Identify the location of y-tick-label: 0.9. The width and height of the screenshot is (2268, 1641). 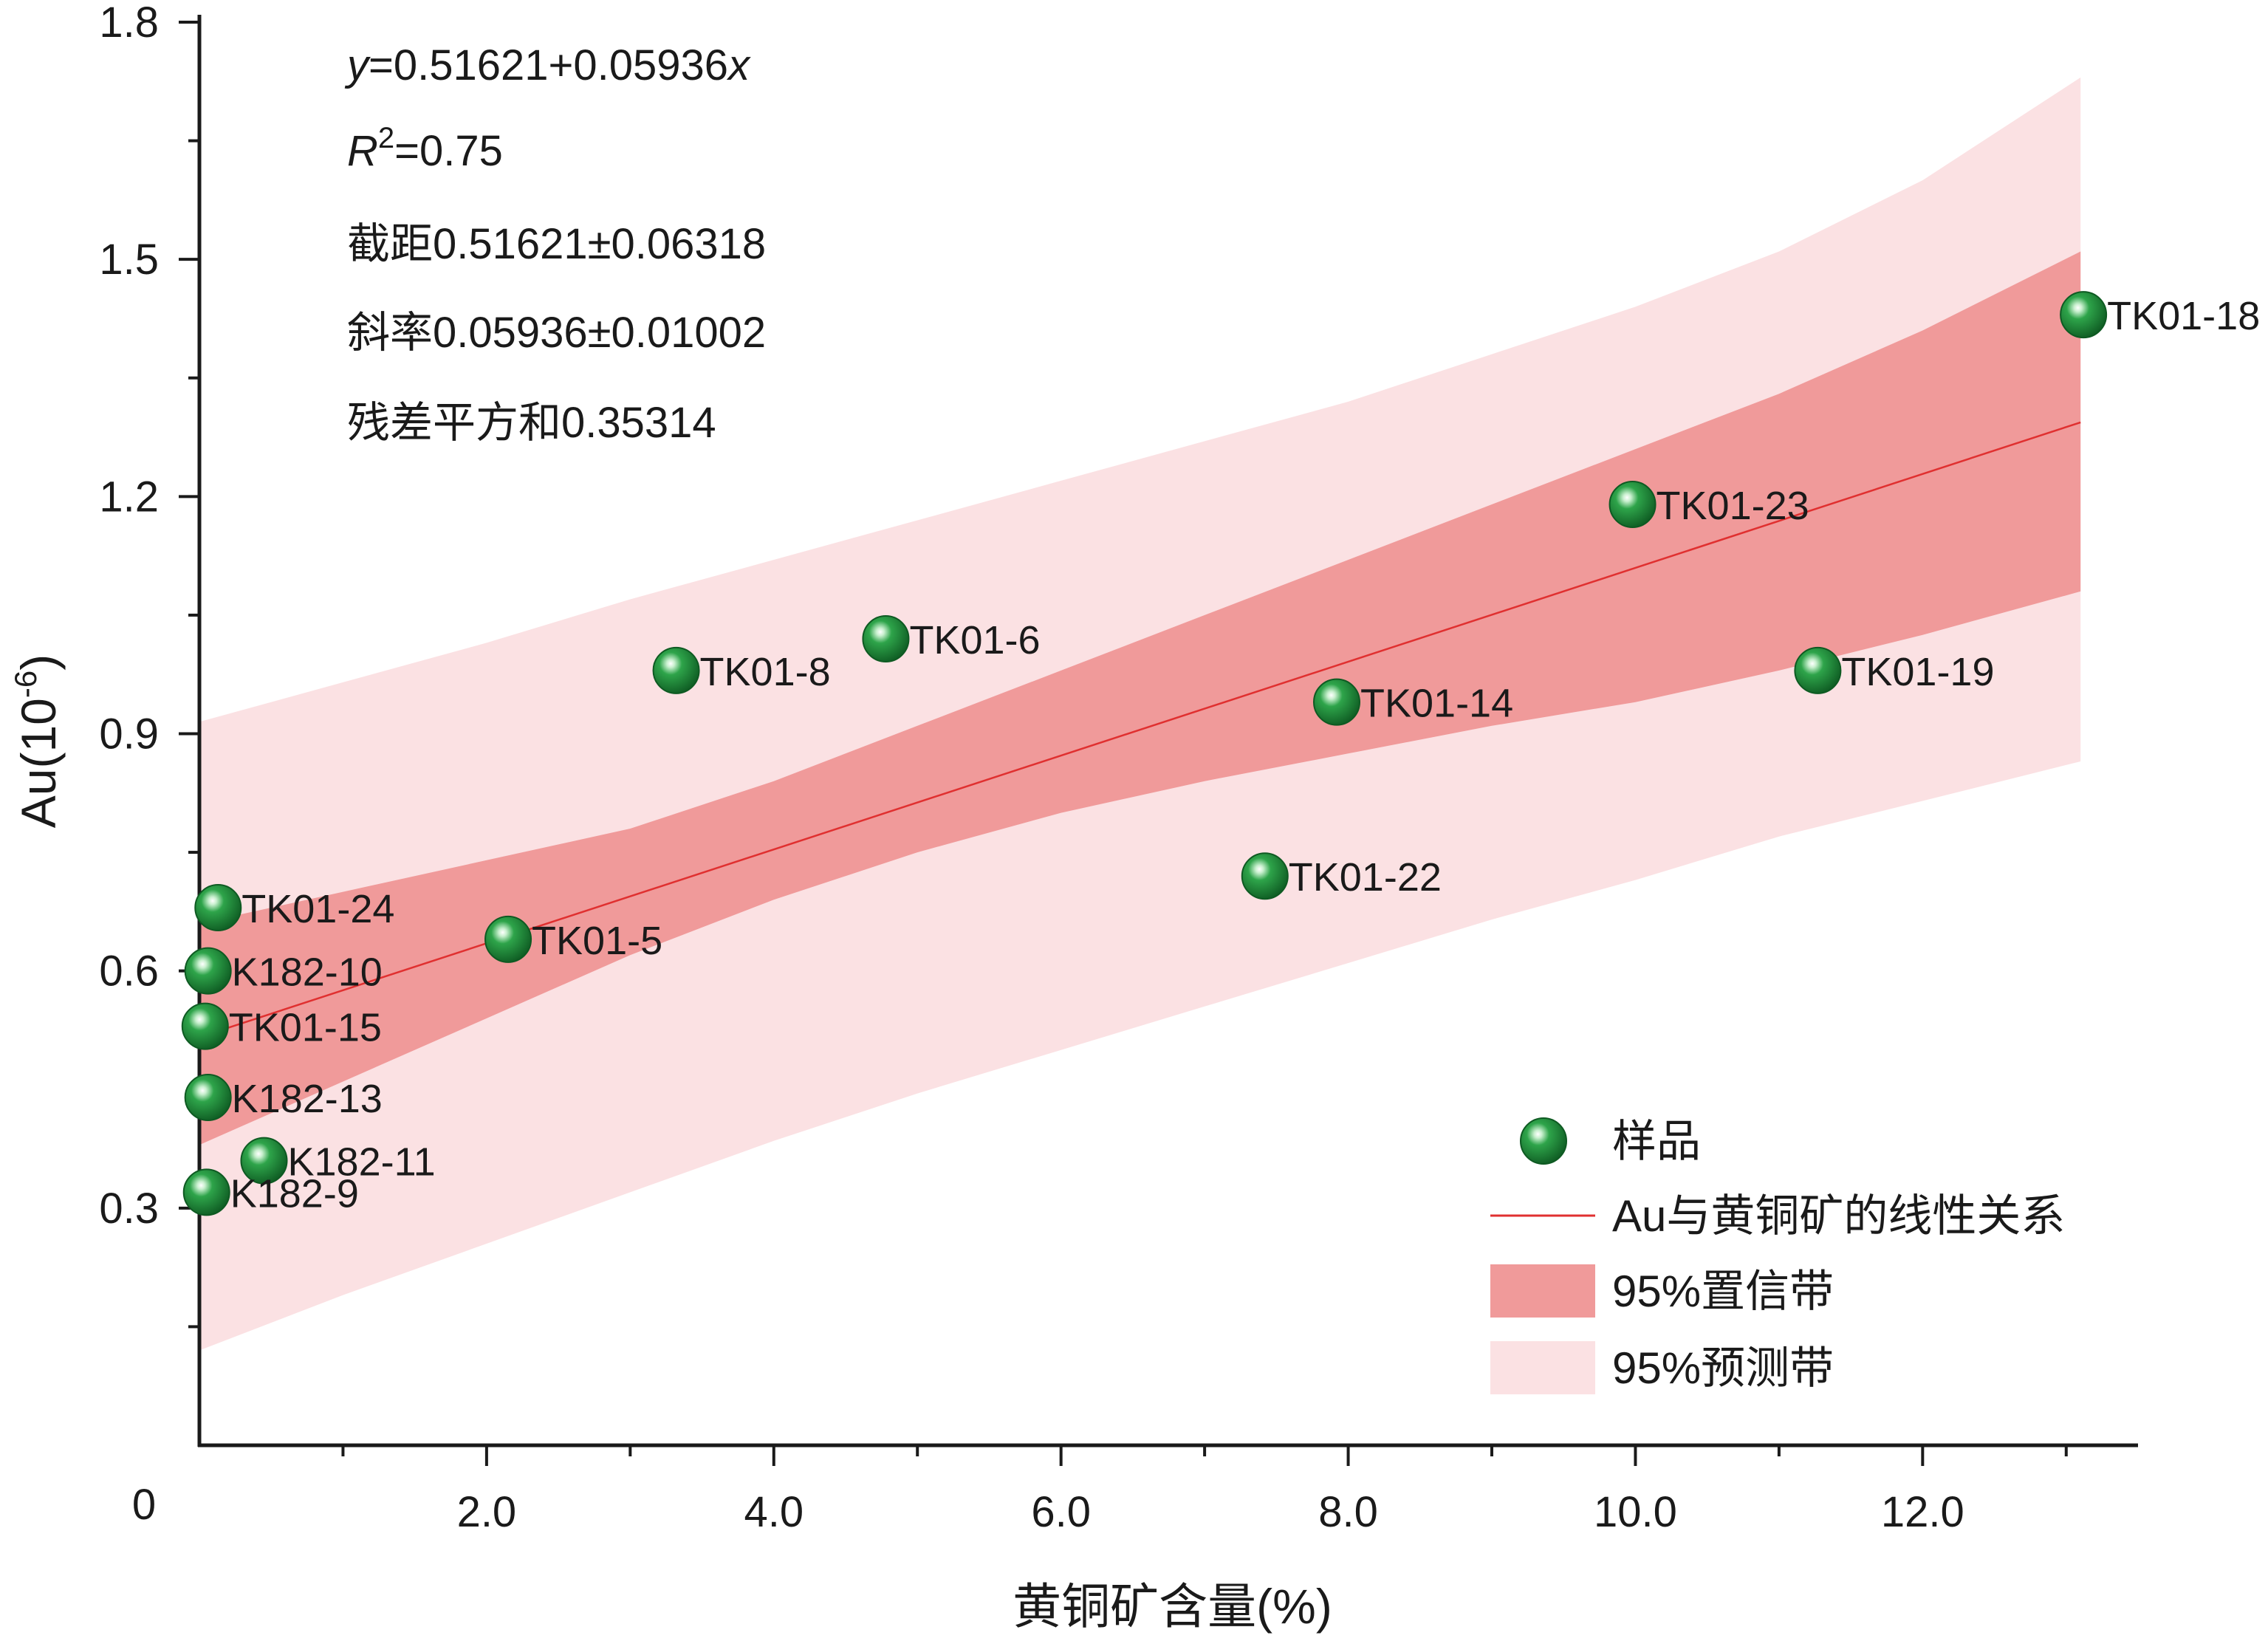
(129, 734).